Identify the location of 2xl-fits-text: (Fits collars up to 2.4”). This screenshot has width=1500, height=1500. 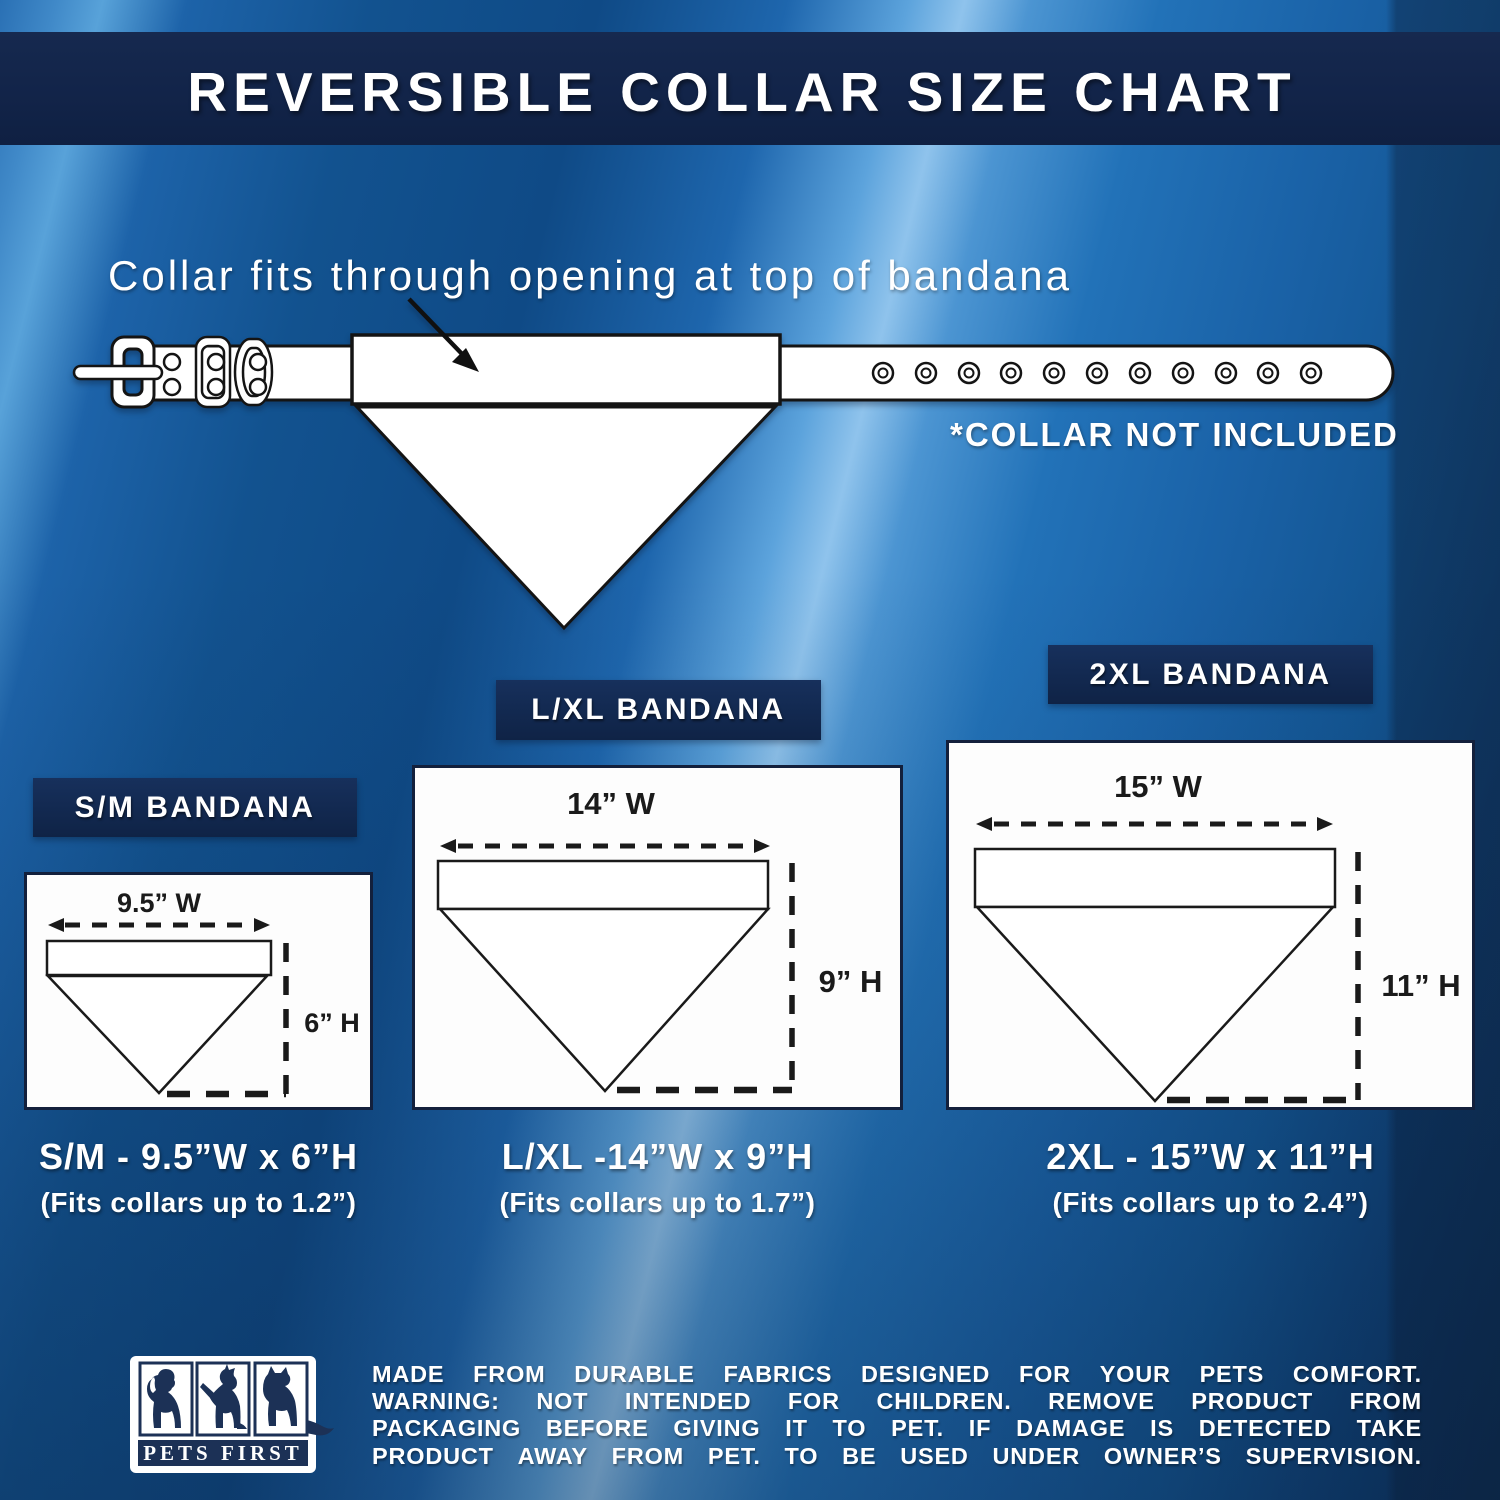
(1210, 1202).